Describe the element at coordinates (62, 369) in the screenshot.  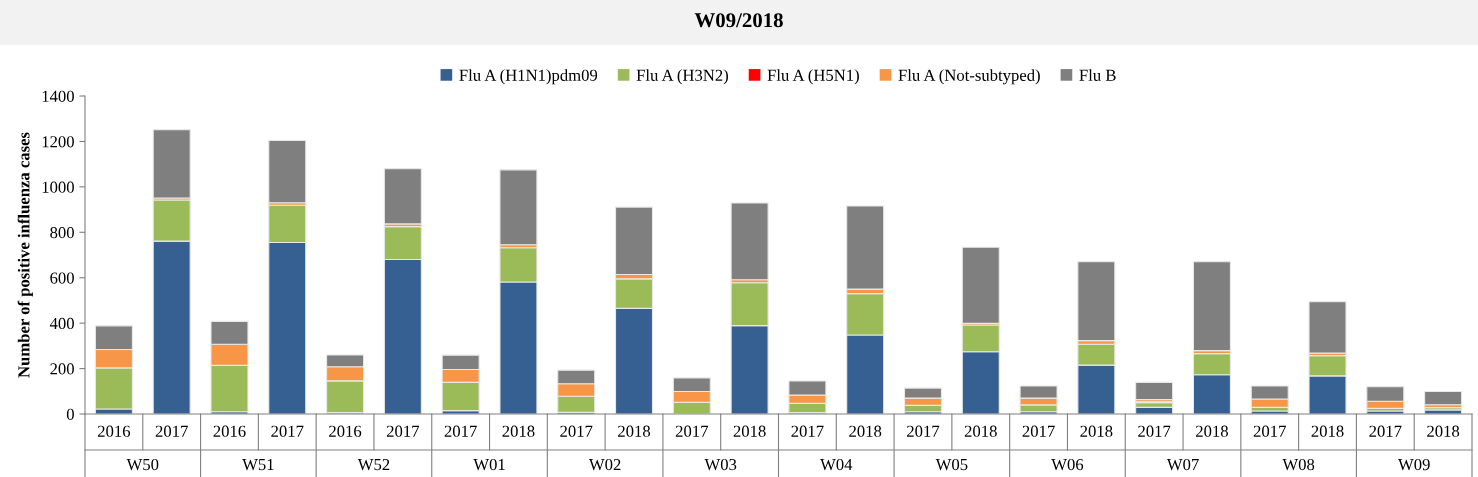
I see `y-tick-label: 200` at that location.